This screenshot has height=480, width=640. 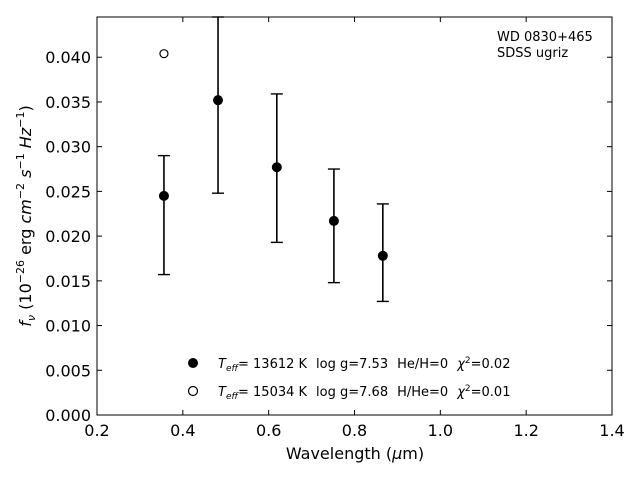 What do you see at coordinates (545, 37) in the screenshot?
I see `annotation-line-1: WD 0830+465` at bounding box center [545, 37].